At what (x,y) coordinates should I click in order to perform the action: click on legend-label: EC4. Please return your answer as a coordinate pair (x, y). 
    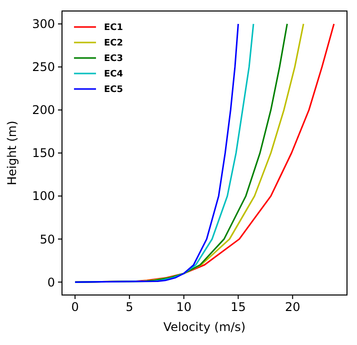
    Looking at the image, I should click on (114, 75).